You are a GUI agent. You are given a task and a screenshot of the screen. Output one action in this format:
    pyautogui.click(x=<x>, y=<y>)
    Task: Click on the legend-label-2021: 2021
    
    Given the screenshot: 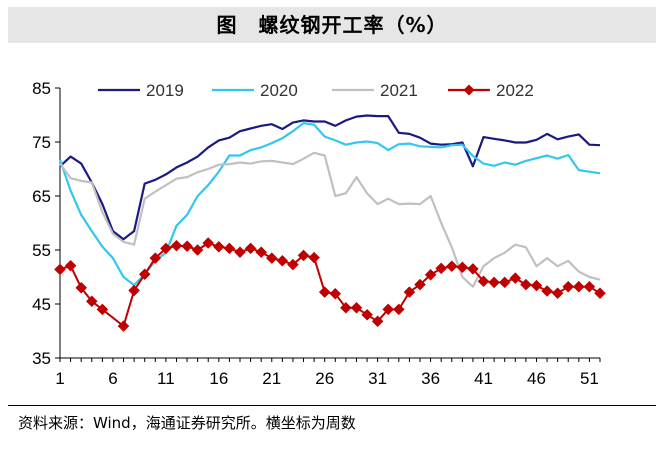 What is the action you would take?
    pyautogui.click(x=399, y=90)
    